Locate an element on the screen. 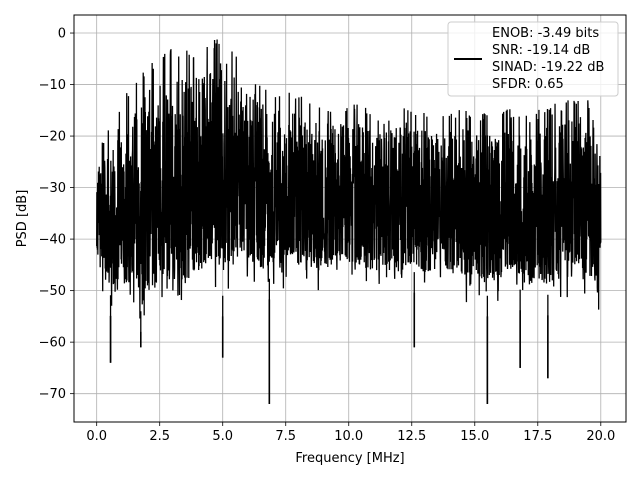  y-tick-label: −10 is located at coordinates (52, 85).